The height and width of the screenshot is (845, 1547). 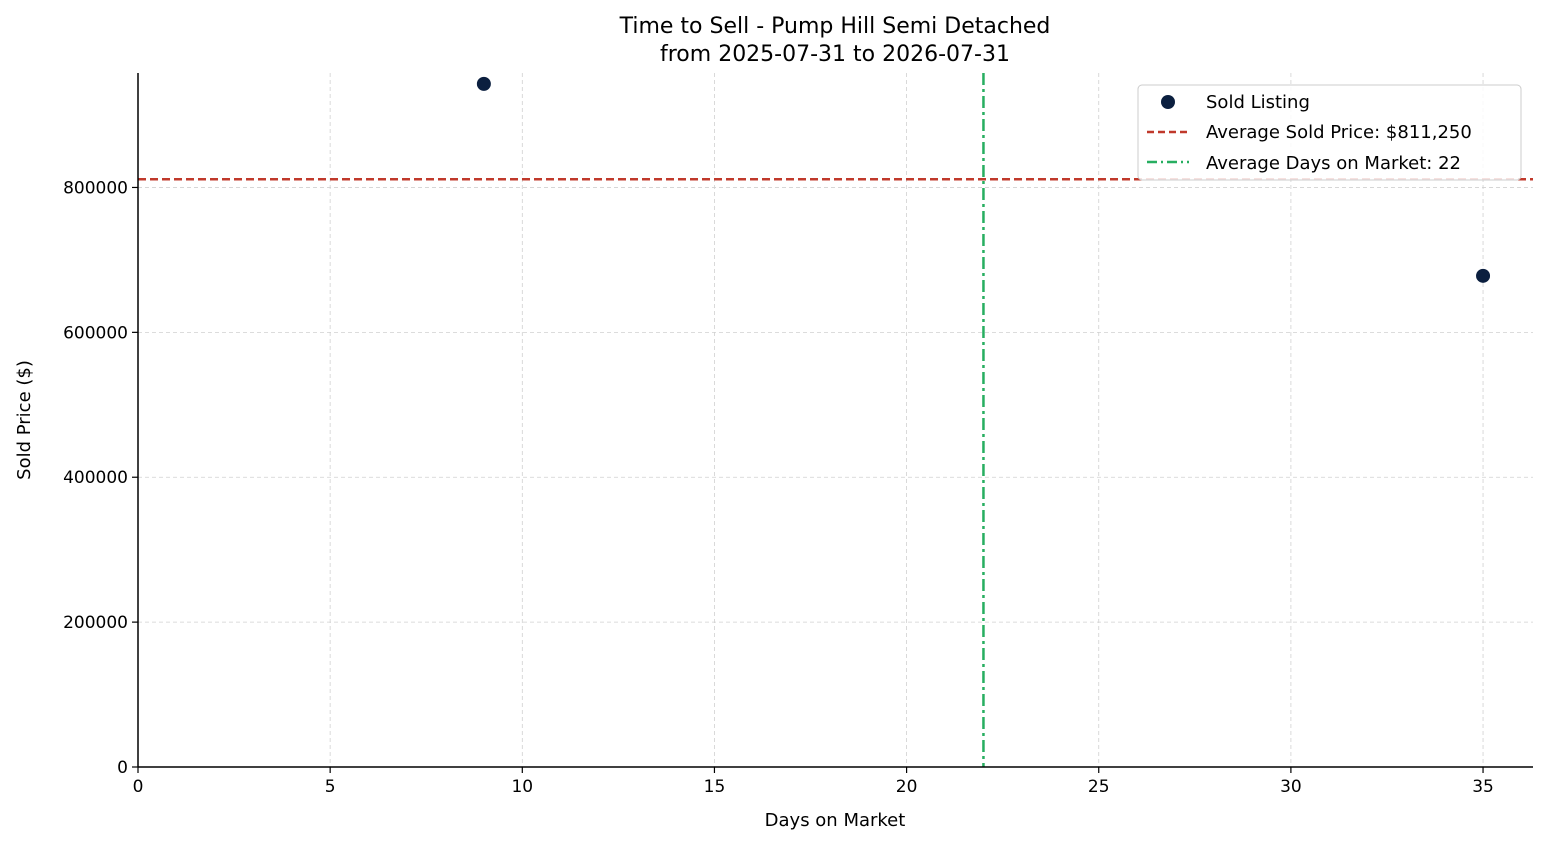 I want to click on y-tick-label: 200000, so click(x=95, y=623).